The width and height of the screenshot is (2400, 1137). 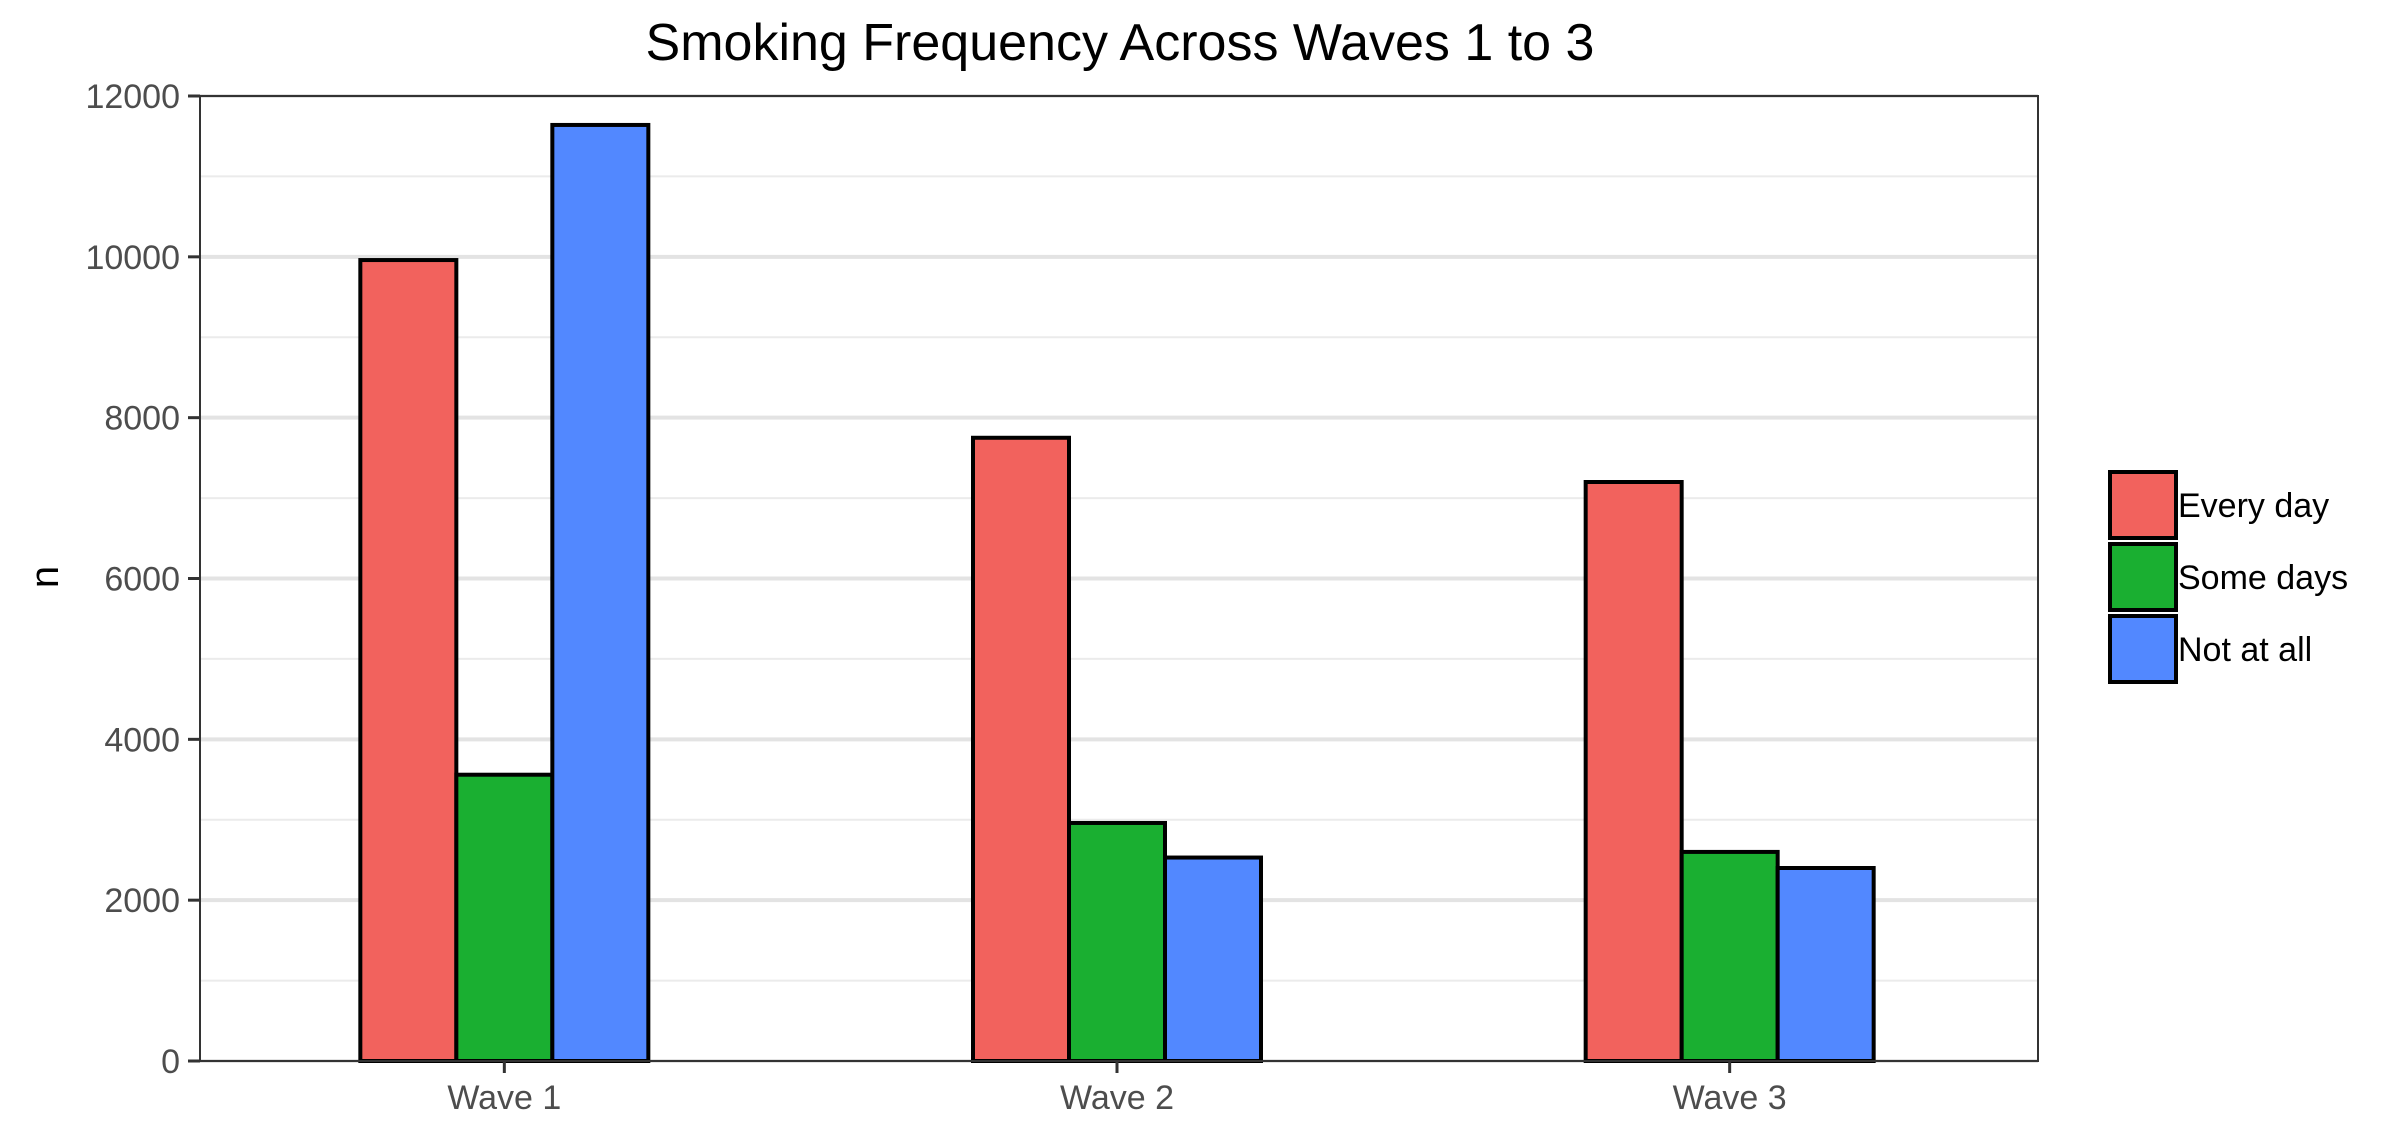 What do you see at coordinates (142, 740) in the screenshot?
I see `y-tick-label: 4000` at bounding box center [142, 740].